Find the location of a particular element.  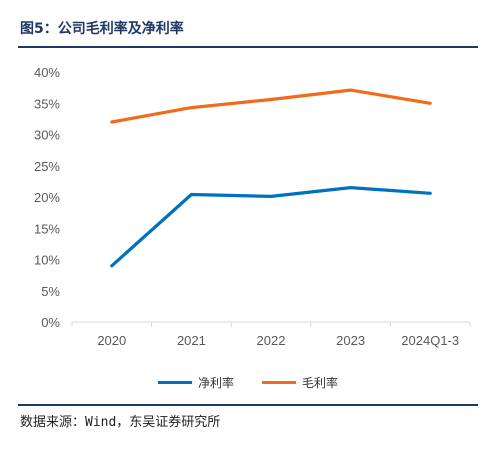

x-tick-label: 2020 is located at coordinates (111, 340).